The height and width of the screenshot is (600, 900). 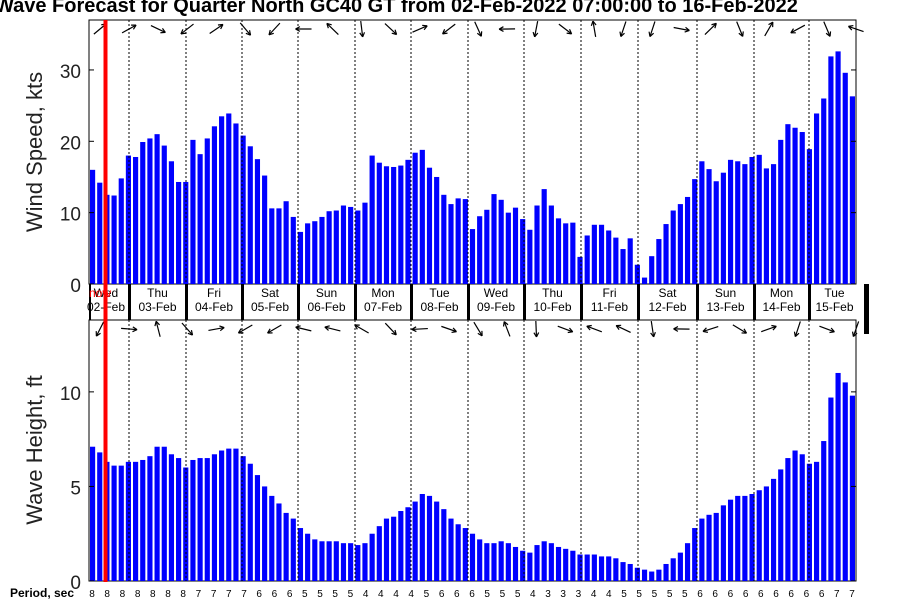 What do you see at coordinates (834, 307) in the screenshot?
I see `day-date-label: 15-Feb` at bounding box center [834, 307].